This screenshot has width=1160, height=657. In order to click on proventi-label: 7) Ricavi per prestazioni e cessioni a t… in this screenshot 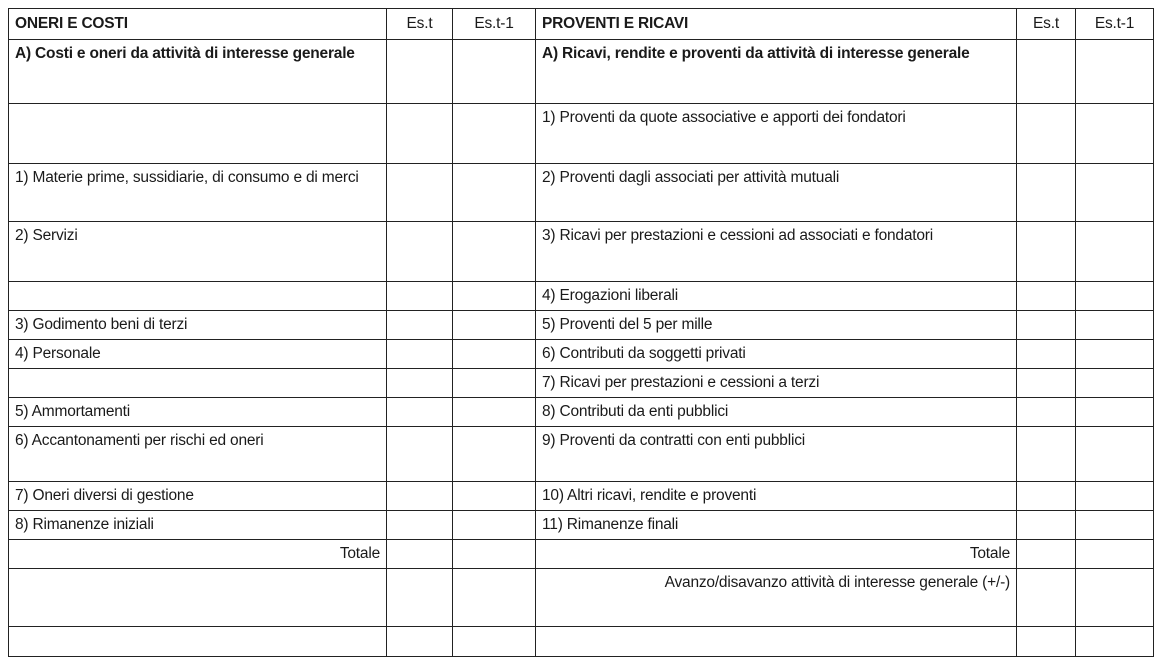, I will do `click(776, 383)`.